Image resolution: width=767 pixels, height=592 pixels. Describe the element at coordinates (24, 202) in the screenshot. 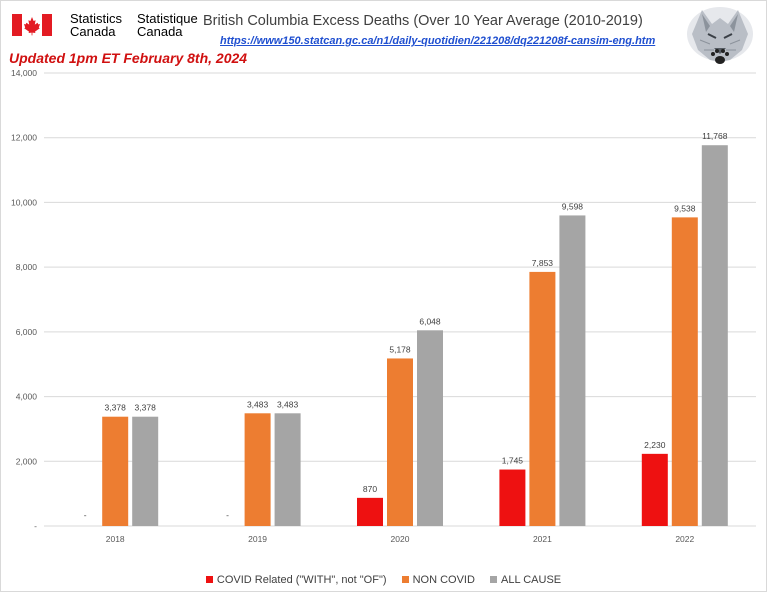

I see `y-tick-label: 10,000` at that location.